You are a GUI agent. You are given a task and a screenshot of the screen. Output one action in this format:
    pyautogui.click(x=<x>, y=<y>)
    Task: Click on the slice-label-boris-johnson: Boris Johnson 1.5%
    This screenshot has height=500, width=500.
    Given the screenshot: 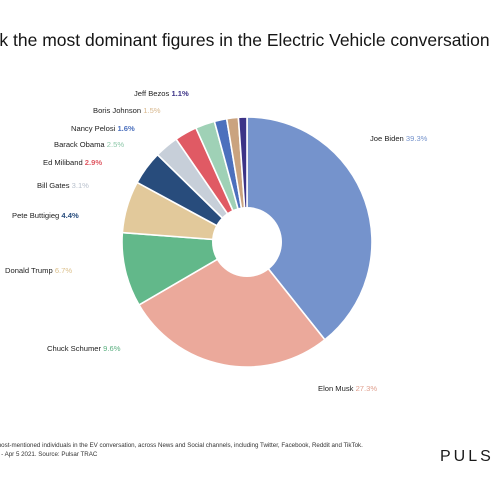 What is the action you would take?
    pyautogui.click(x=127, y=110)
    